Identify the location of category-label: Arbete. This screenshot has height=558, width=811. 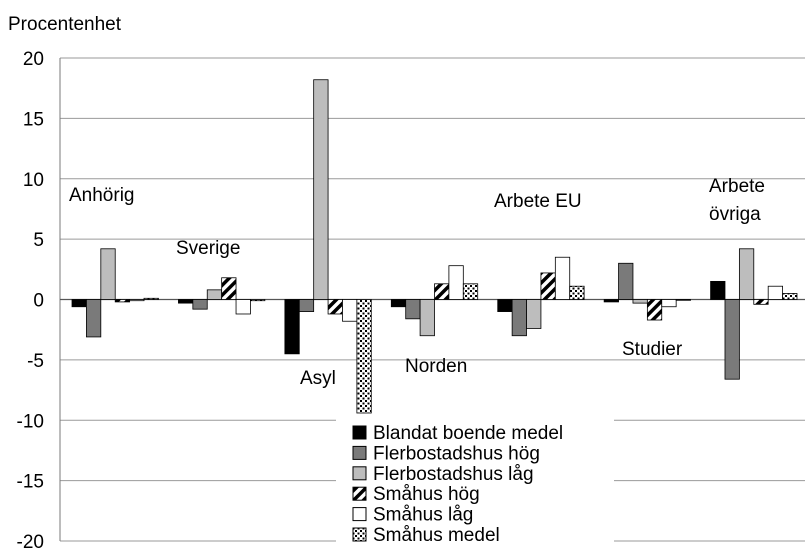
(737, 186).